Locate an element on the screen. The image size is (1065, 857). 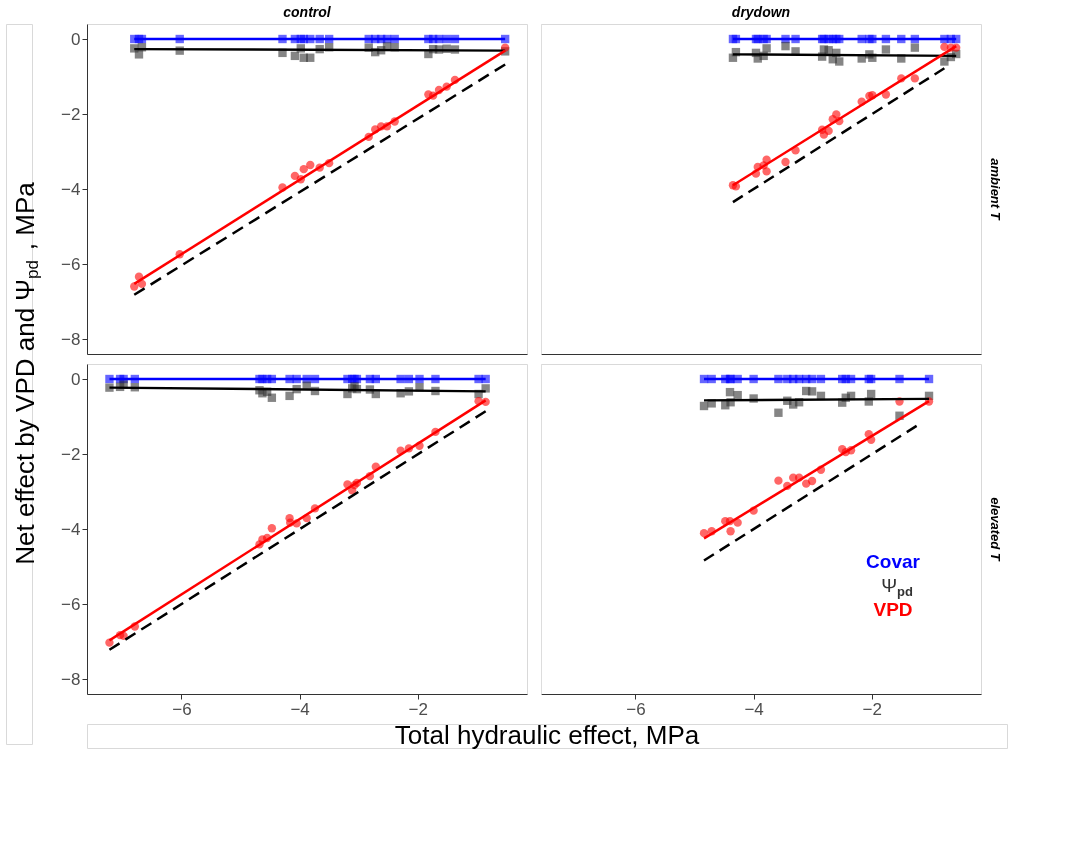
y-axis-title: Net effect by VPD and Ψpd , MPa is located at coordinates (26, 373).